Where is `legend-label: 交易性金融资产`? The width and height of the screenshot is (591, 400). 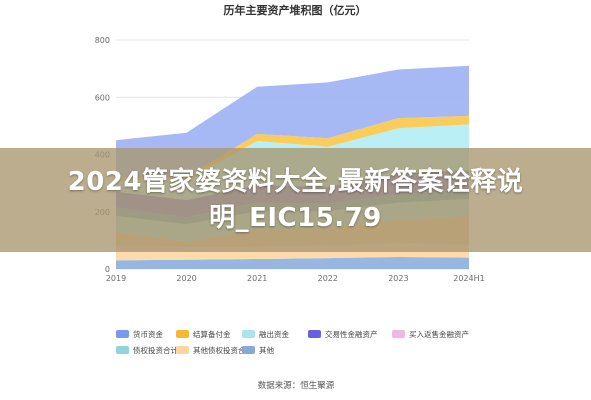 legend-label: 交易性金融资产 is located at coordinates (351, 334).